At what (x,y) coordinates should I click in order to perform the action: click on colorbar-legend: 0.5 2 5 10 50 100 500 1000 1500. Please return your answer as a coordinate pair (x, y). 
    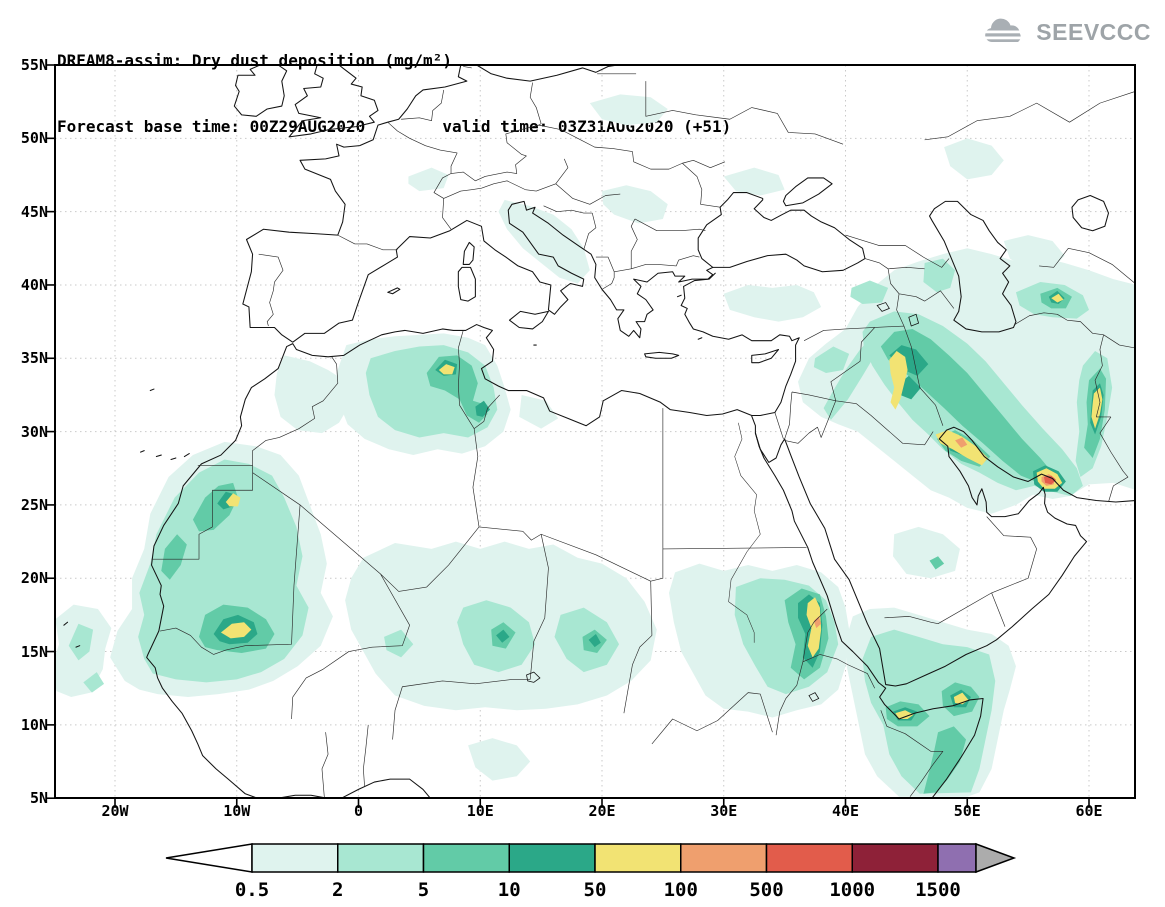
    Looking at the image, I should click on (591, 871).